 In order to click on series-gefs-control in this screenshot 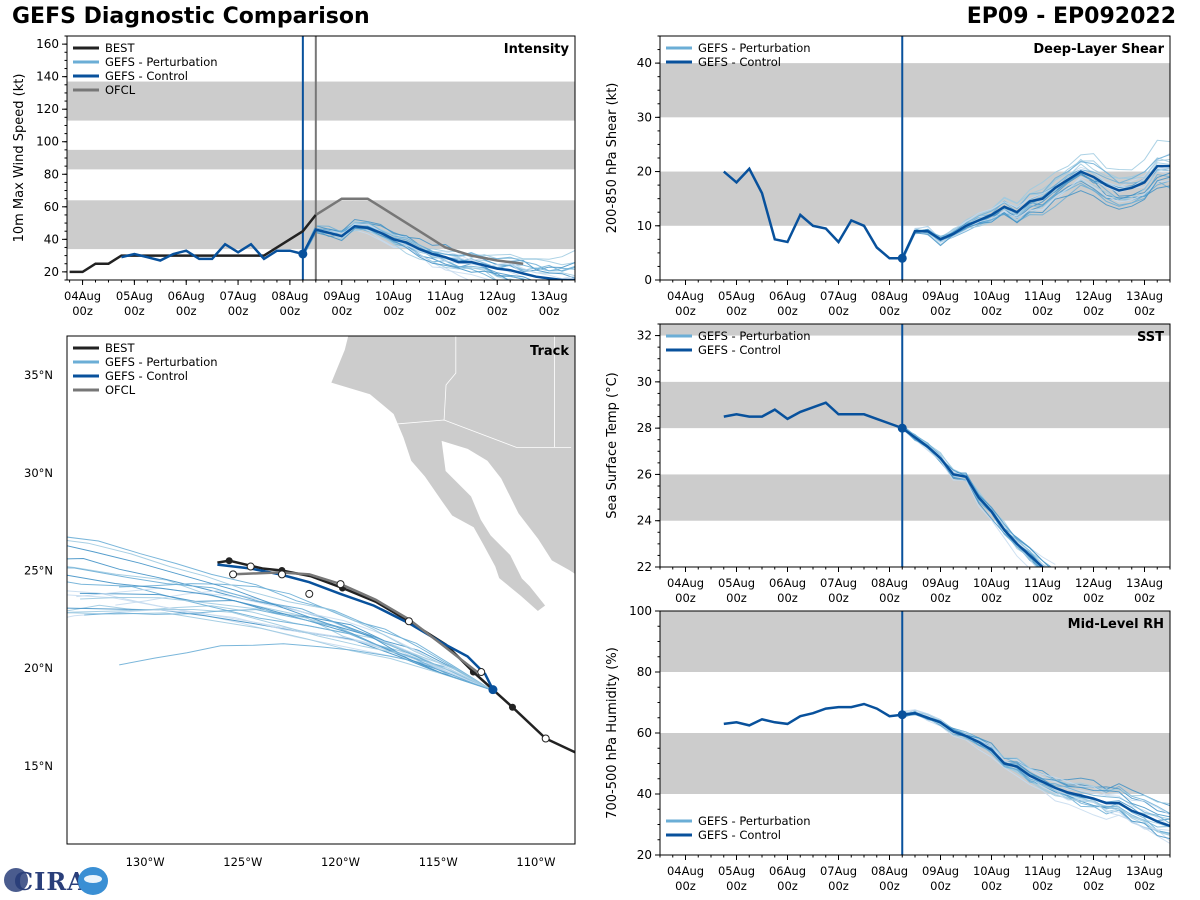, I will do `click(946, 765)`.